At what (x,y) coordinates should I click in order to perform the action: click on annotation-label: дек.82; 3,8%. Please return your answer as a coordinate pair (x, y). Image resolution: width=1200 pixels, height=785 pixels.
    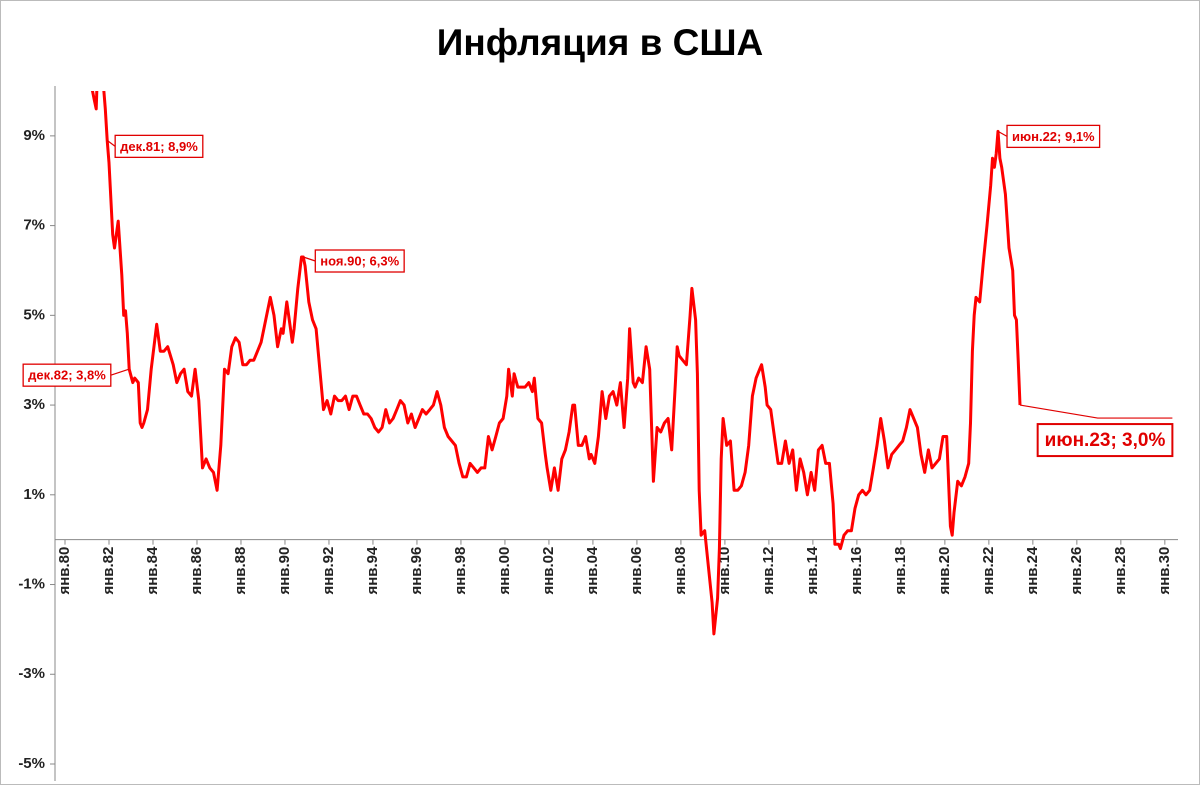
    Looking at the image, I should click on (67, 375).